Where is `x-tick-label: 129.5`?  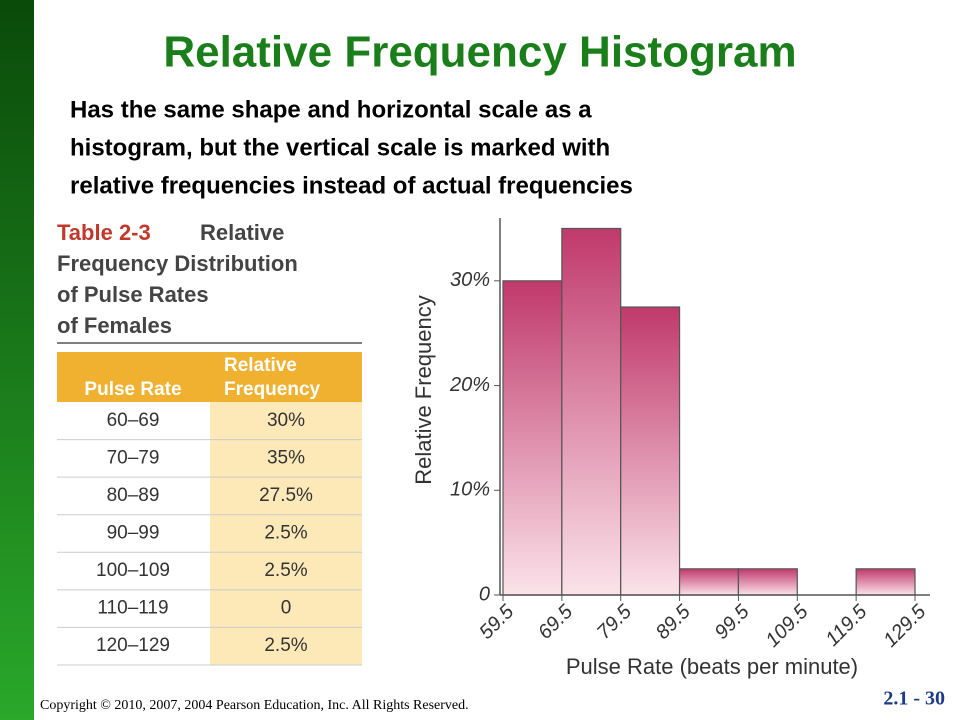 x-tick-label: 129.5 is located at coordinates (905, 626).